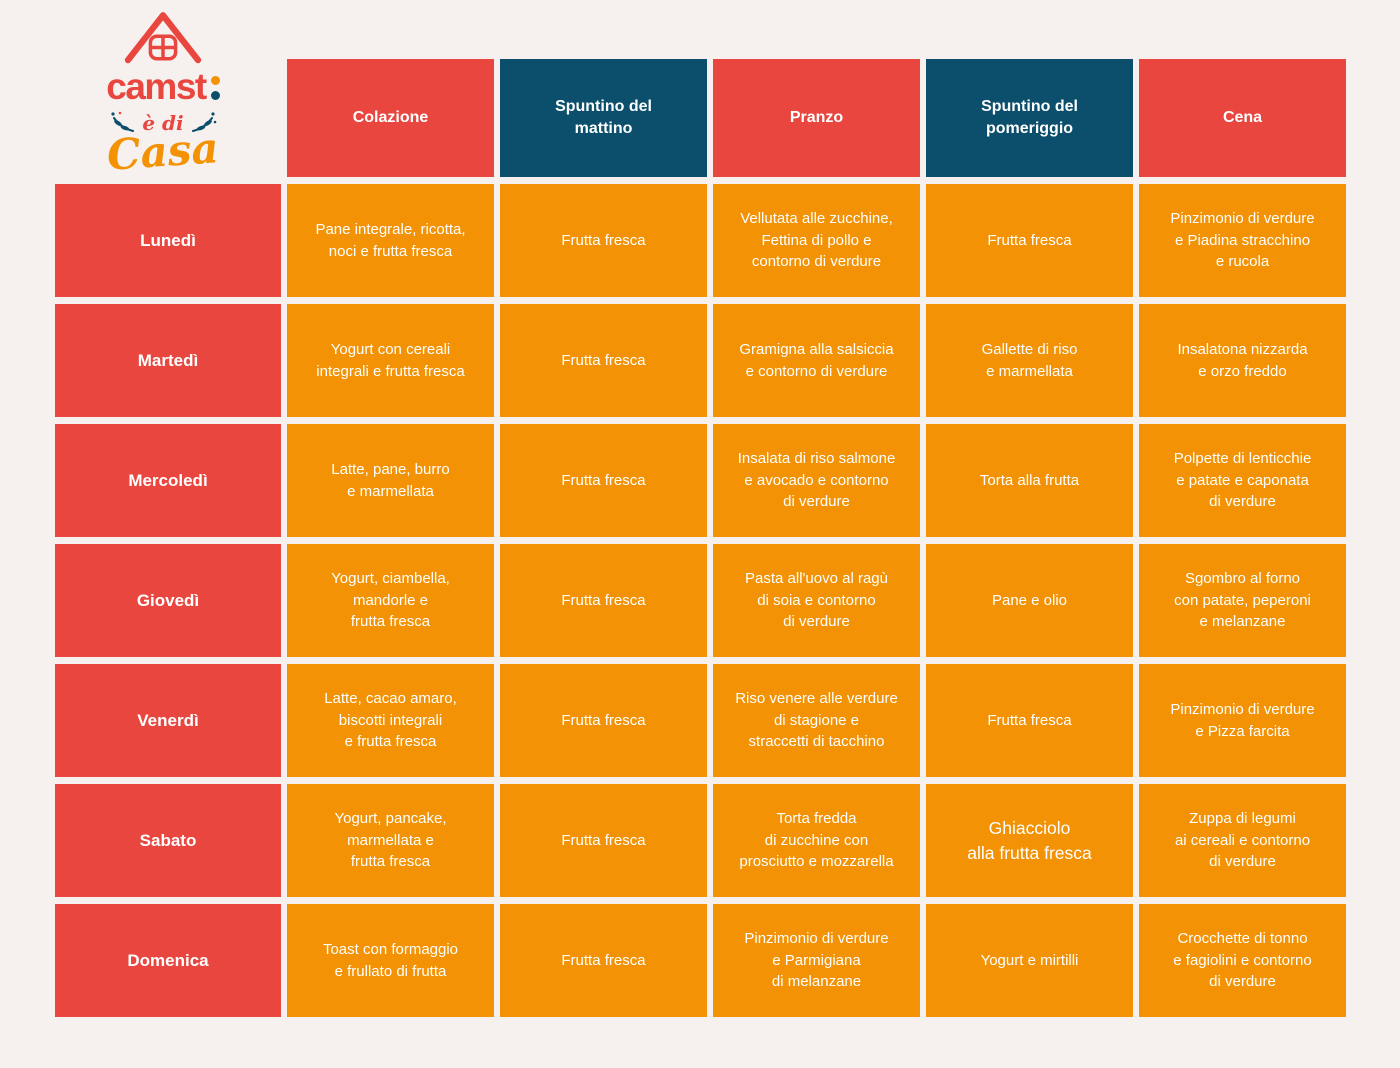  I want to click on leaf-sprig-left-icon, so click(123, 121).